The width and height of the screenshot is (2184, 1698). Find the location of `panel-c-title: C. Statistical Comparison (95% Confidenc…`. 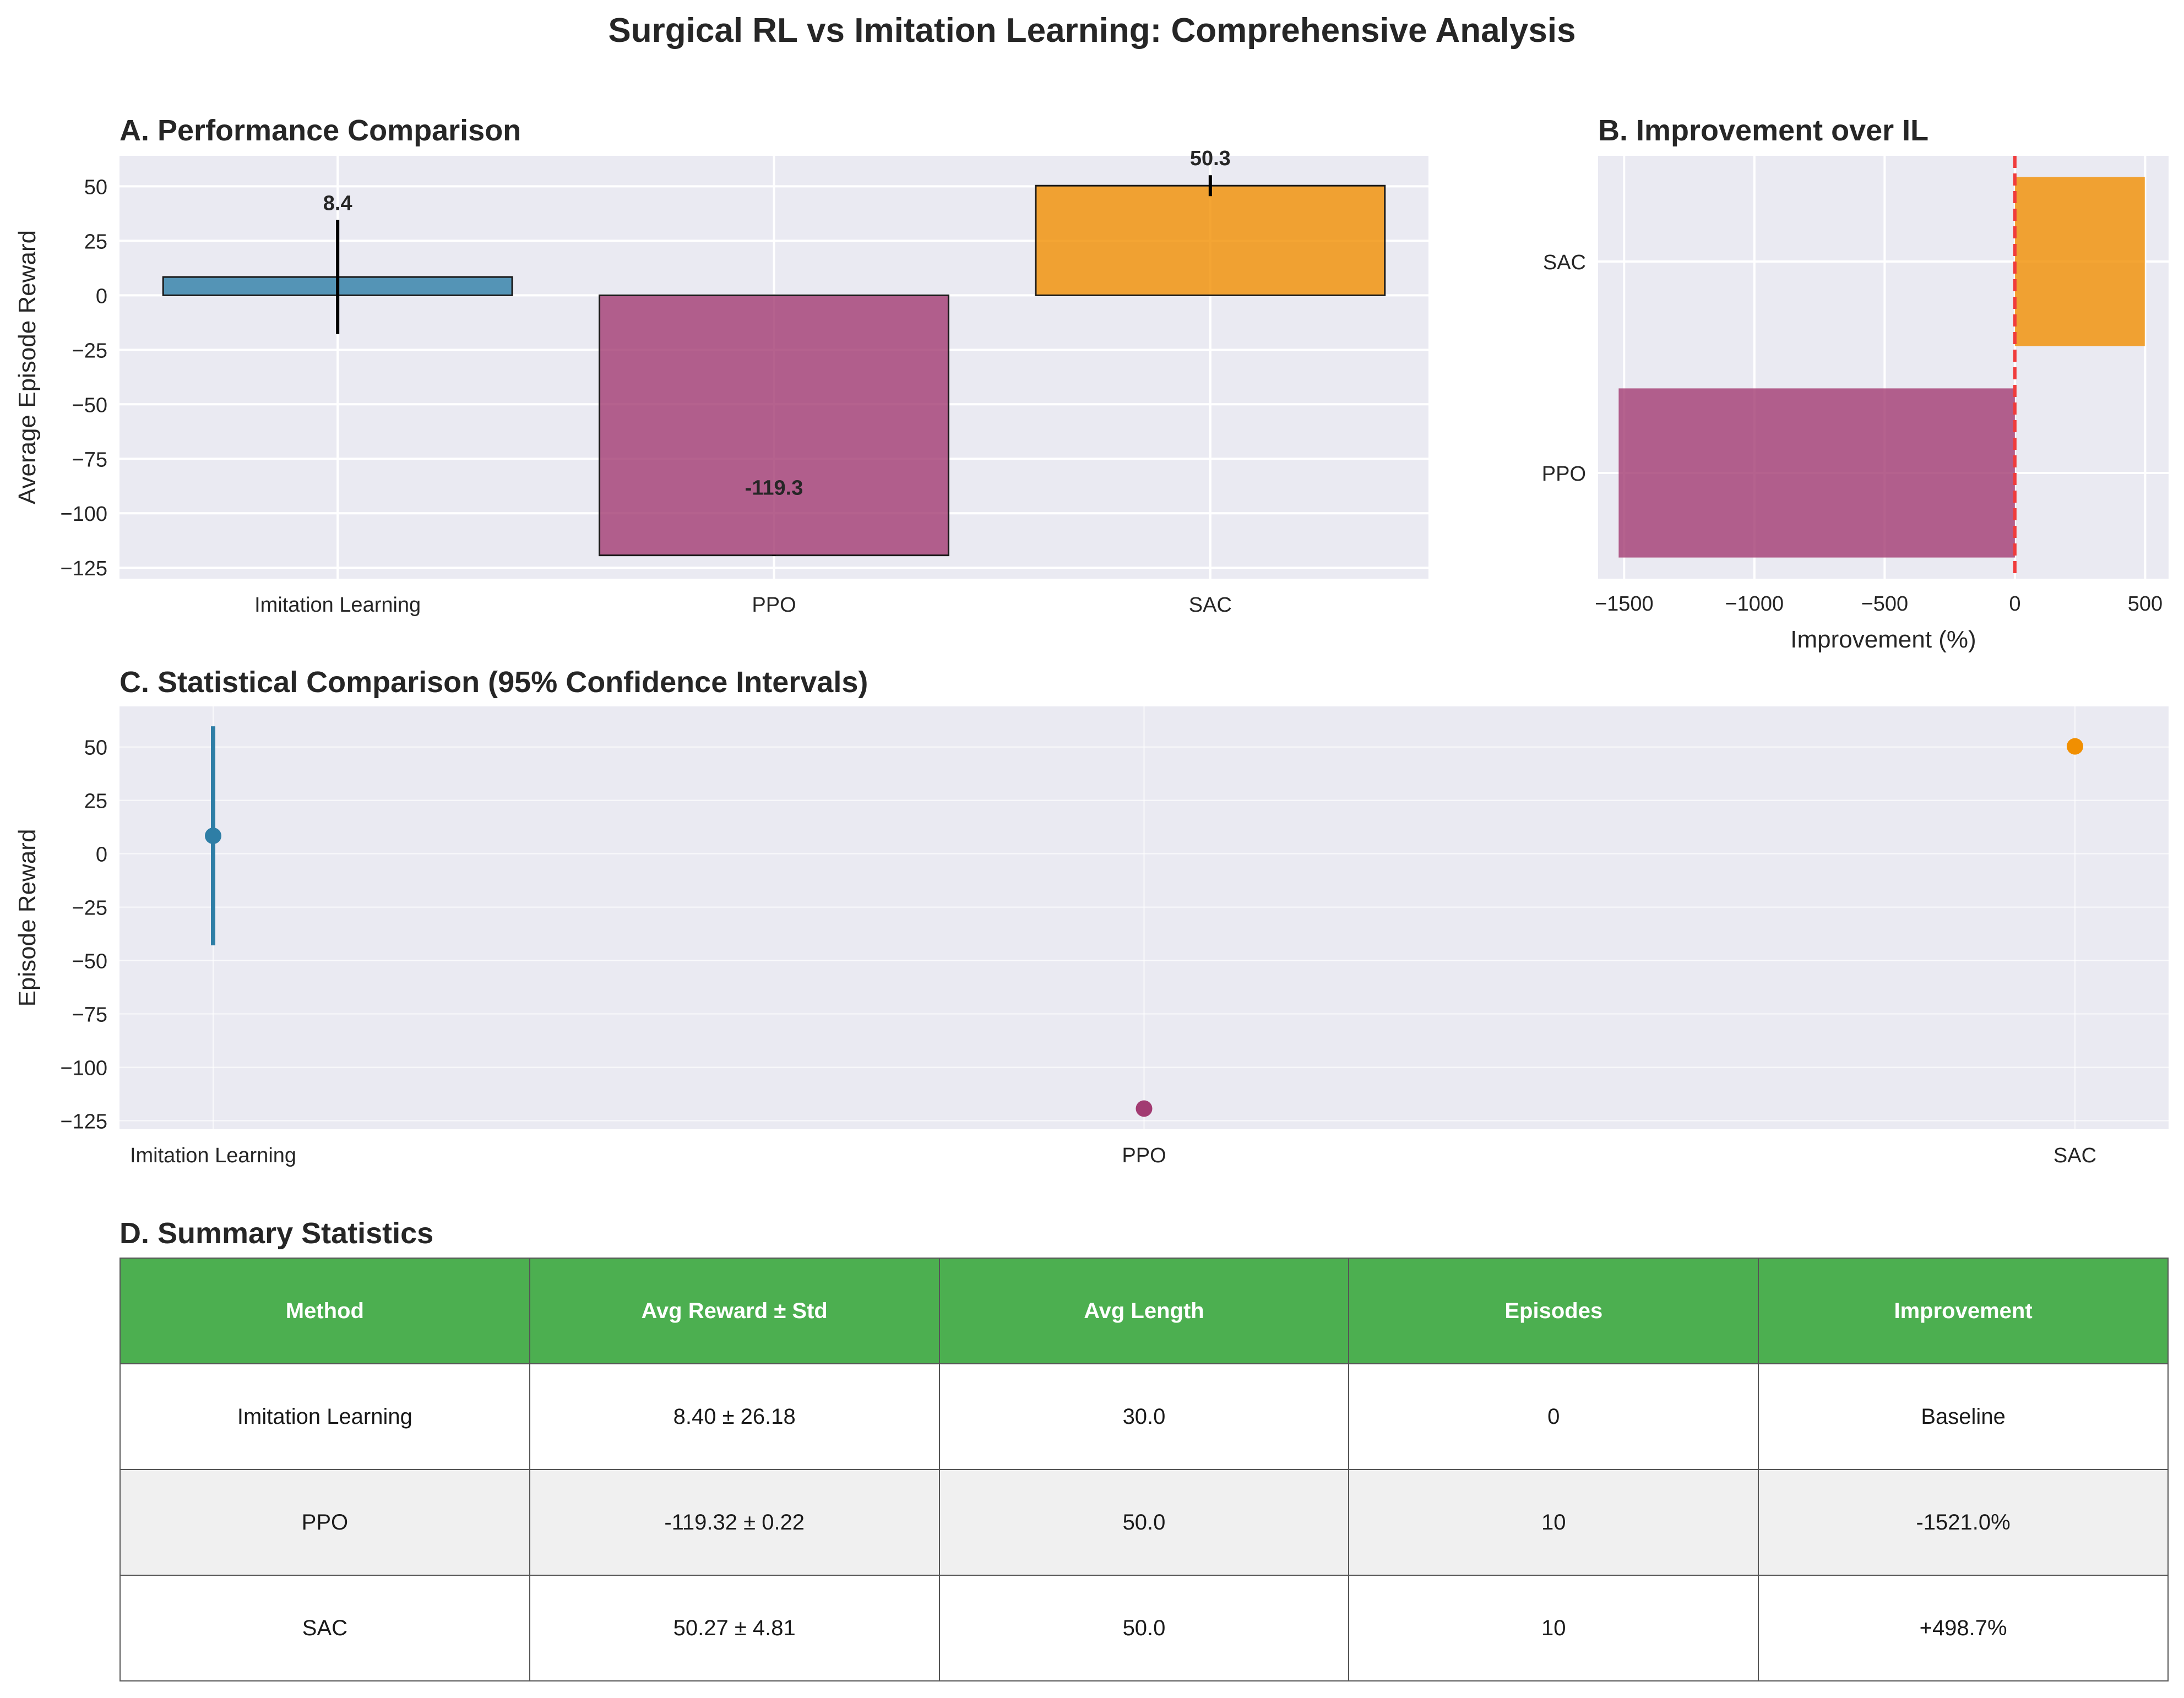

panel-c-title: C. Statistical Comparison (95% Confidenc… is located at coordinates (494, 683).